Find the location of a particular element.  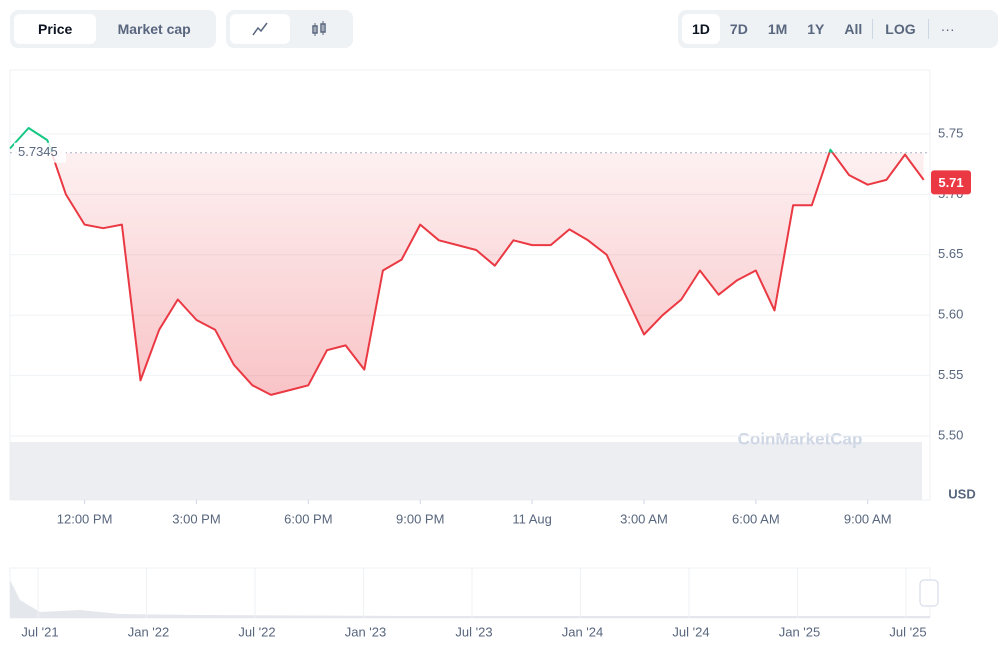

current-price-label: 5.71 is located at coordinates (950, 182).